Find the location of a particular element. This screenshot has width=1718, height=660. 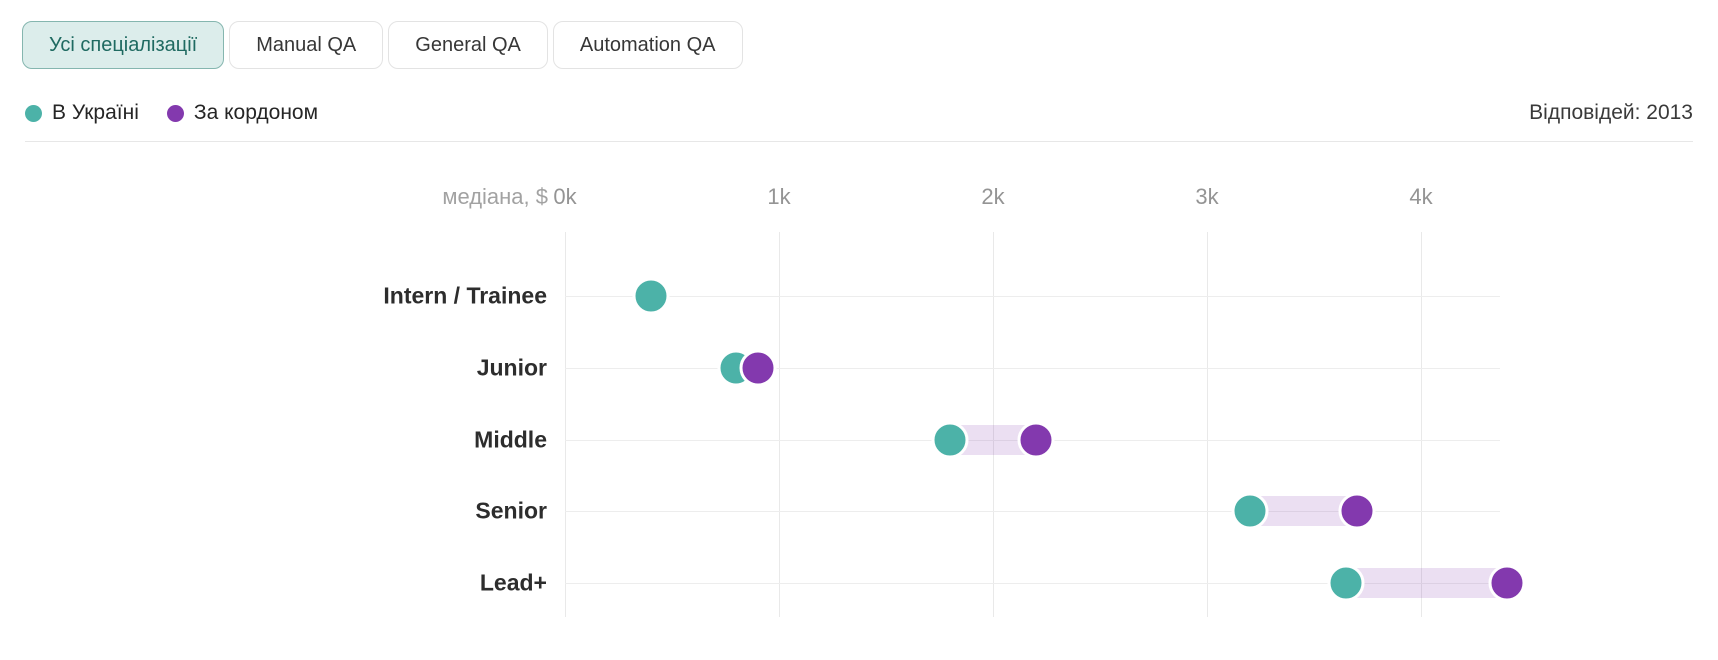

row-label: Lead+ is located at coordinates (513, 582).